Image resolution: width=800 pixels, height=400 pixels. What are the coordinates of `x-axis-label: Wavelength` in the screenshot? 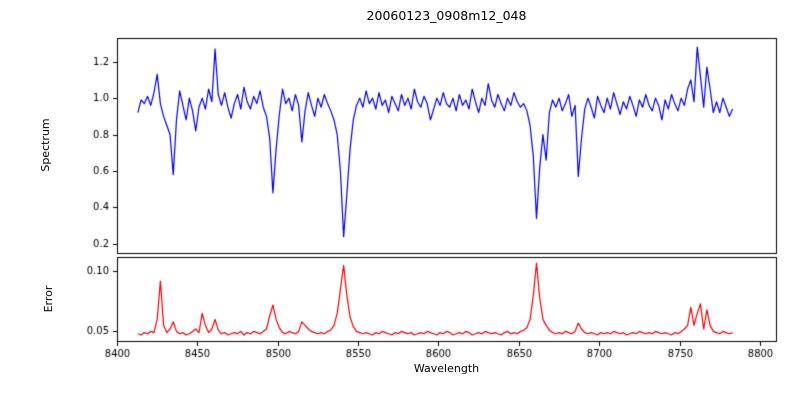 It's located at (446, 368).